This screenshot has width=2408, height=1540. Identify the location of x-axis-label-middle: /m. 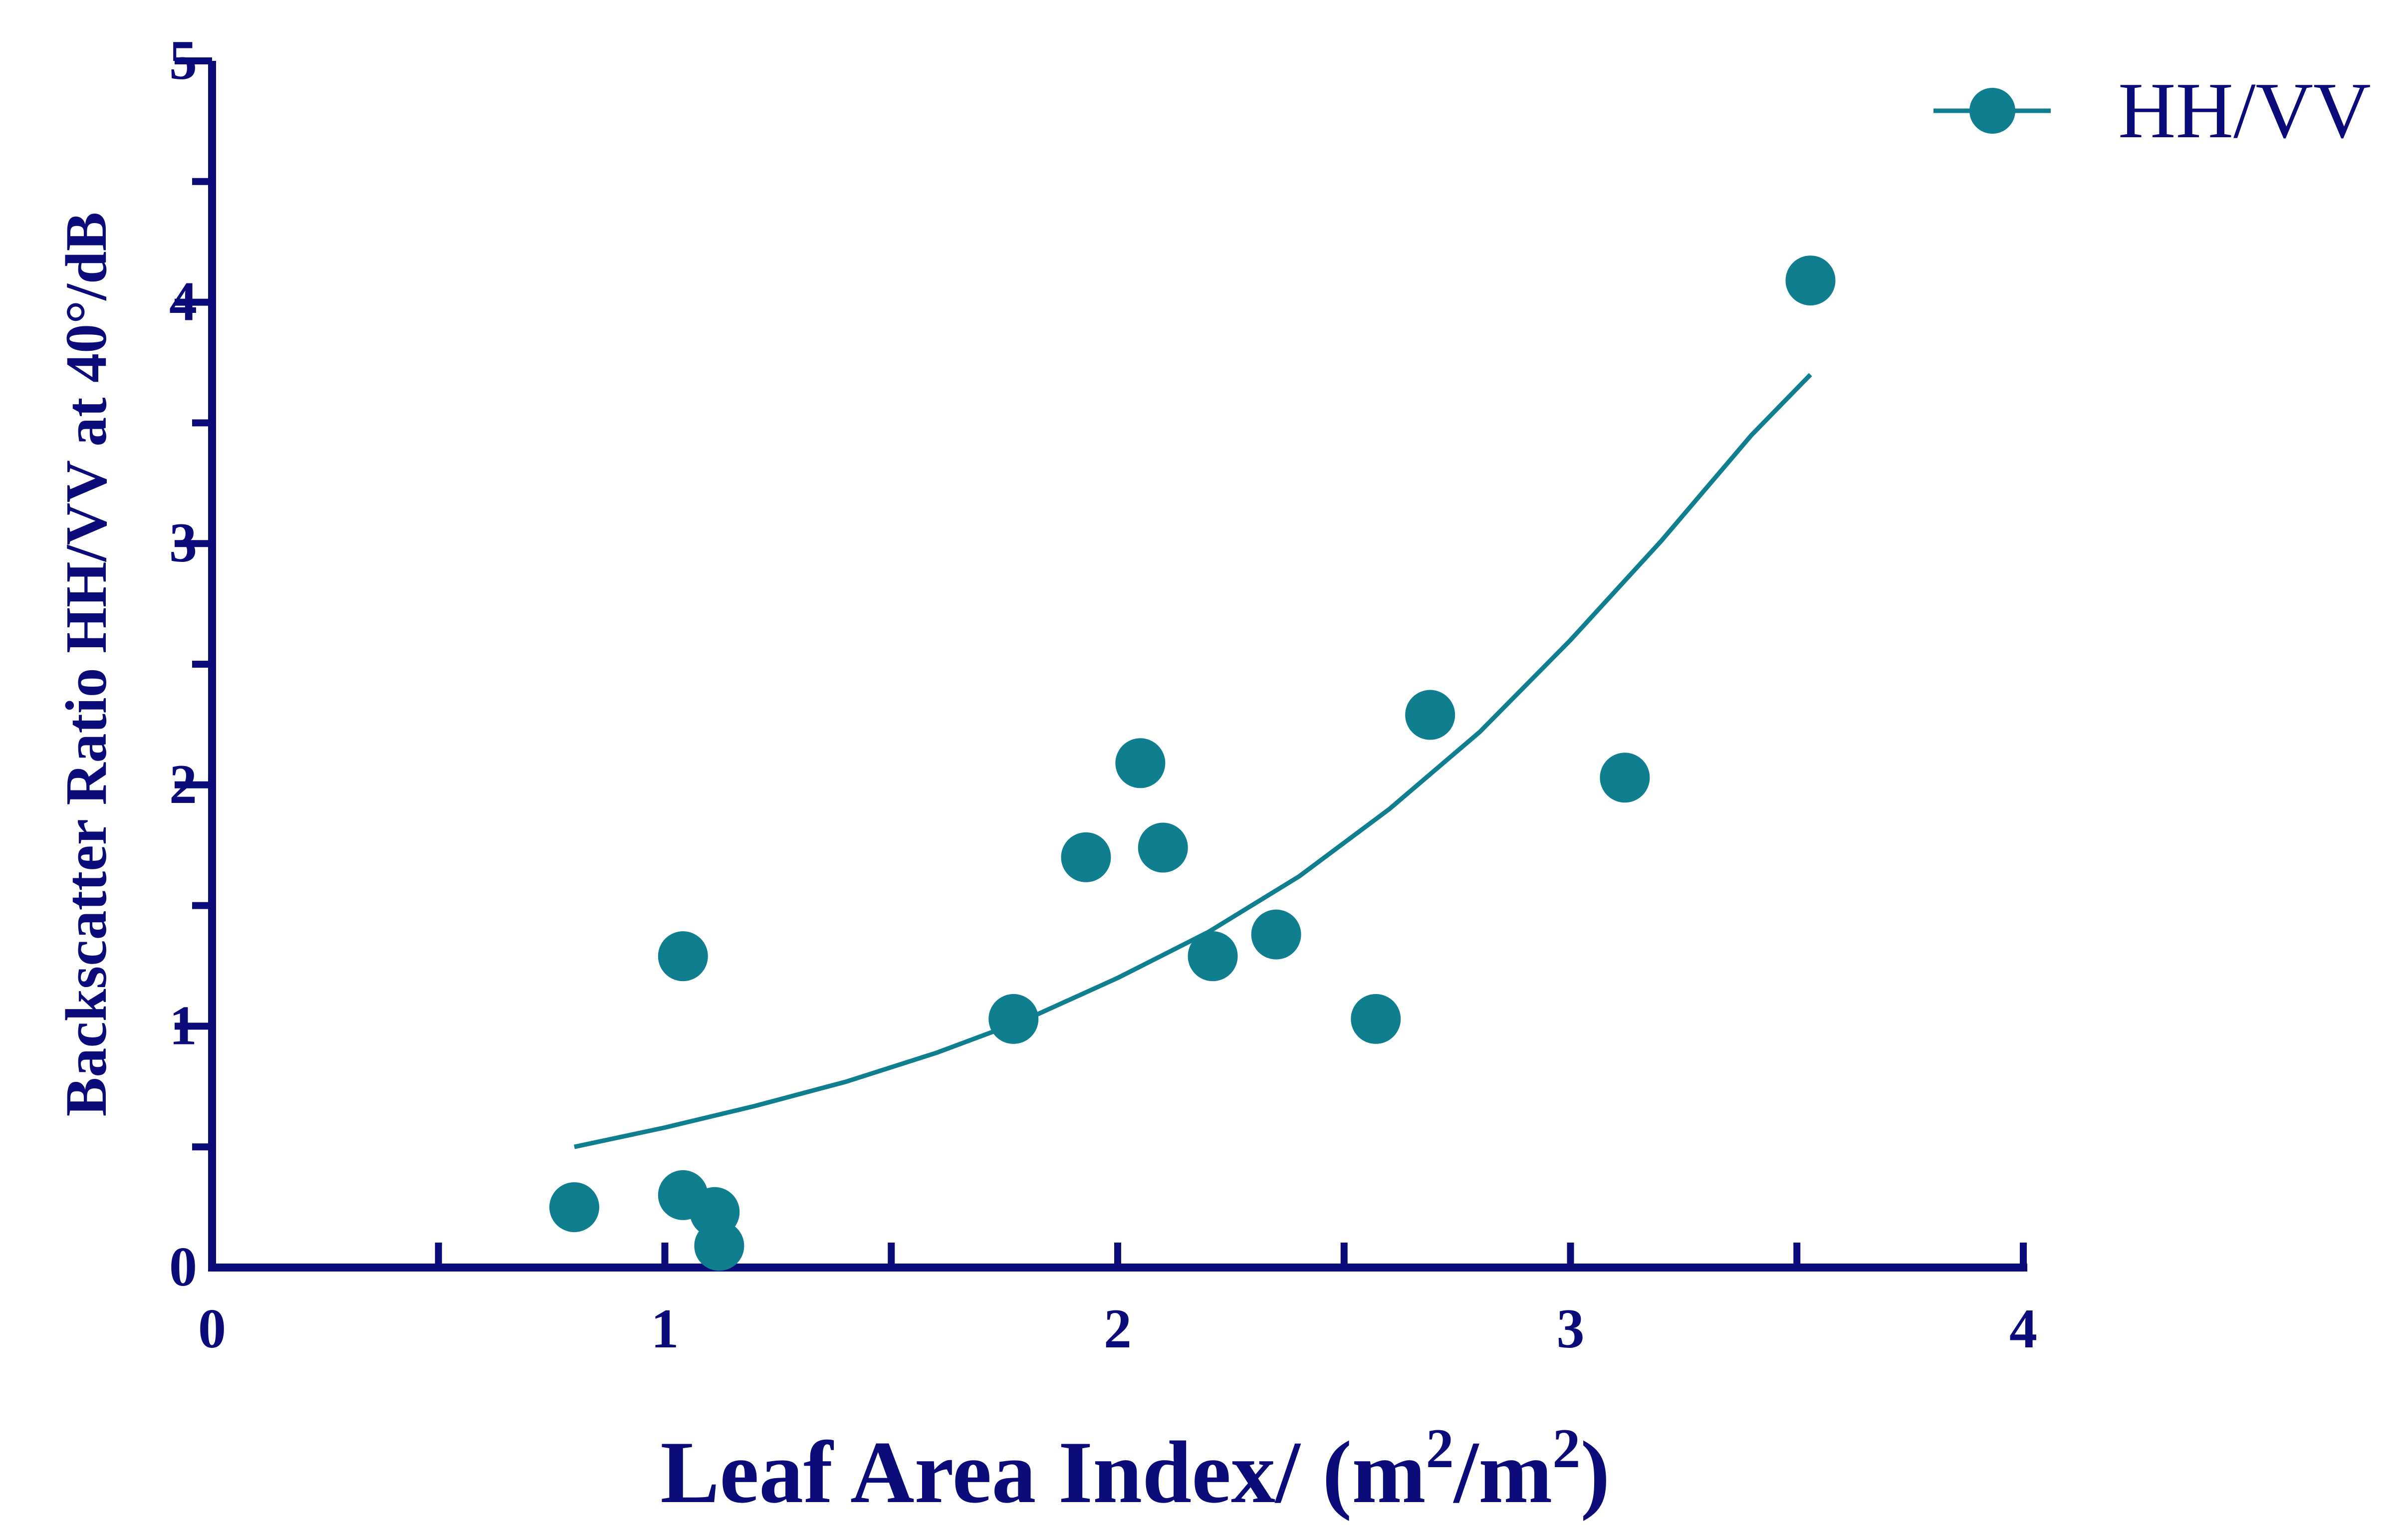
(1503, 1472).